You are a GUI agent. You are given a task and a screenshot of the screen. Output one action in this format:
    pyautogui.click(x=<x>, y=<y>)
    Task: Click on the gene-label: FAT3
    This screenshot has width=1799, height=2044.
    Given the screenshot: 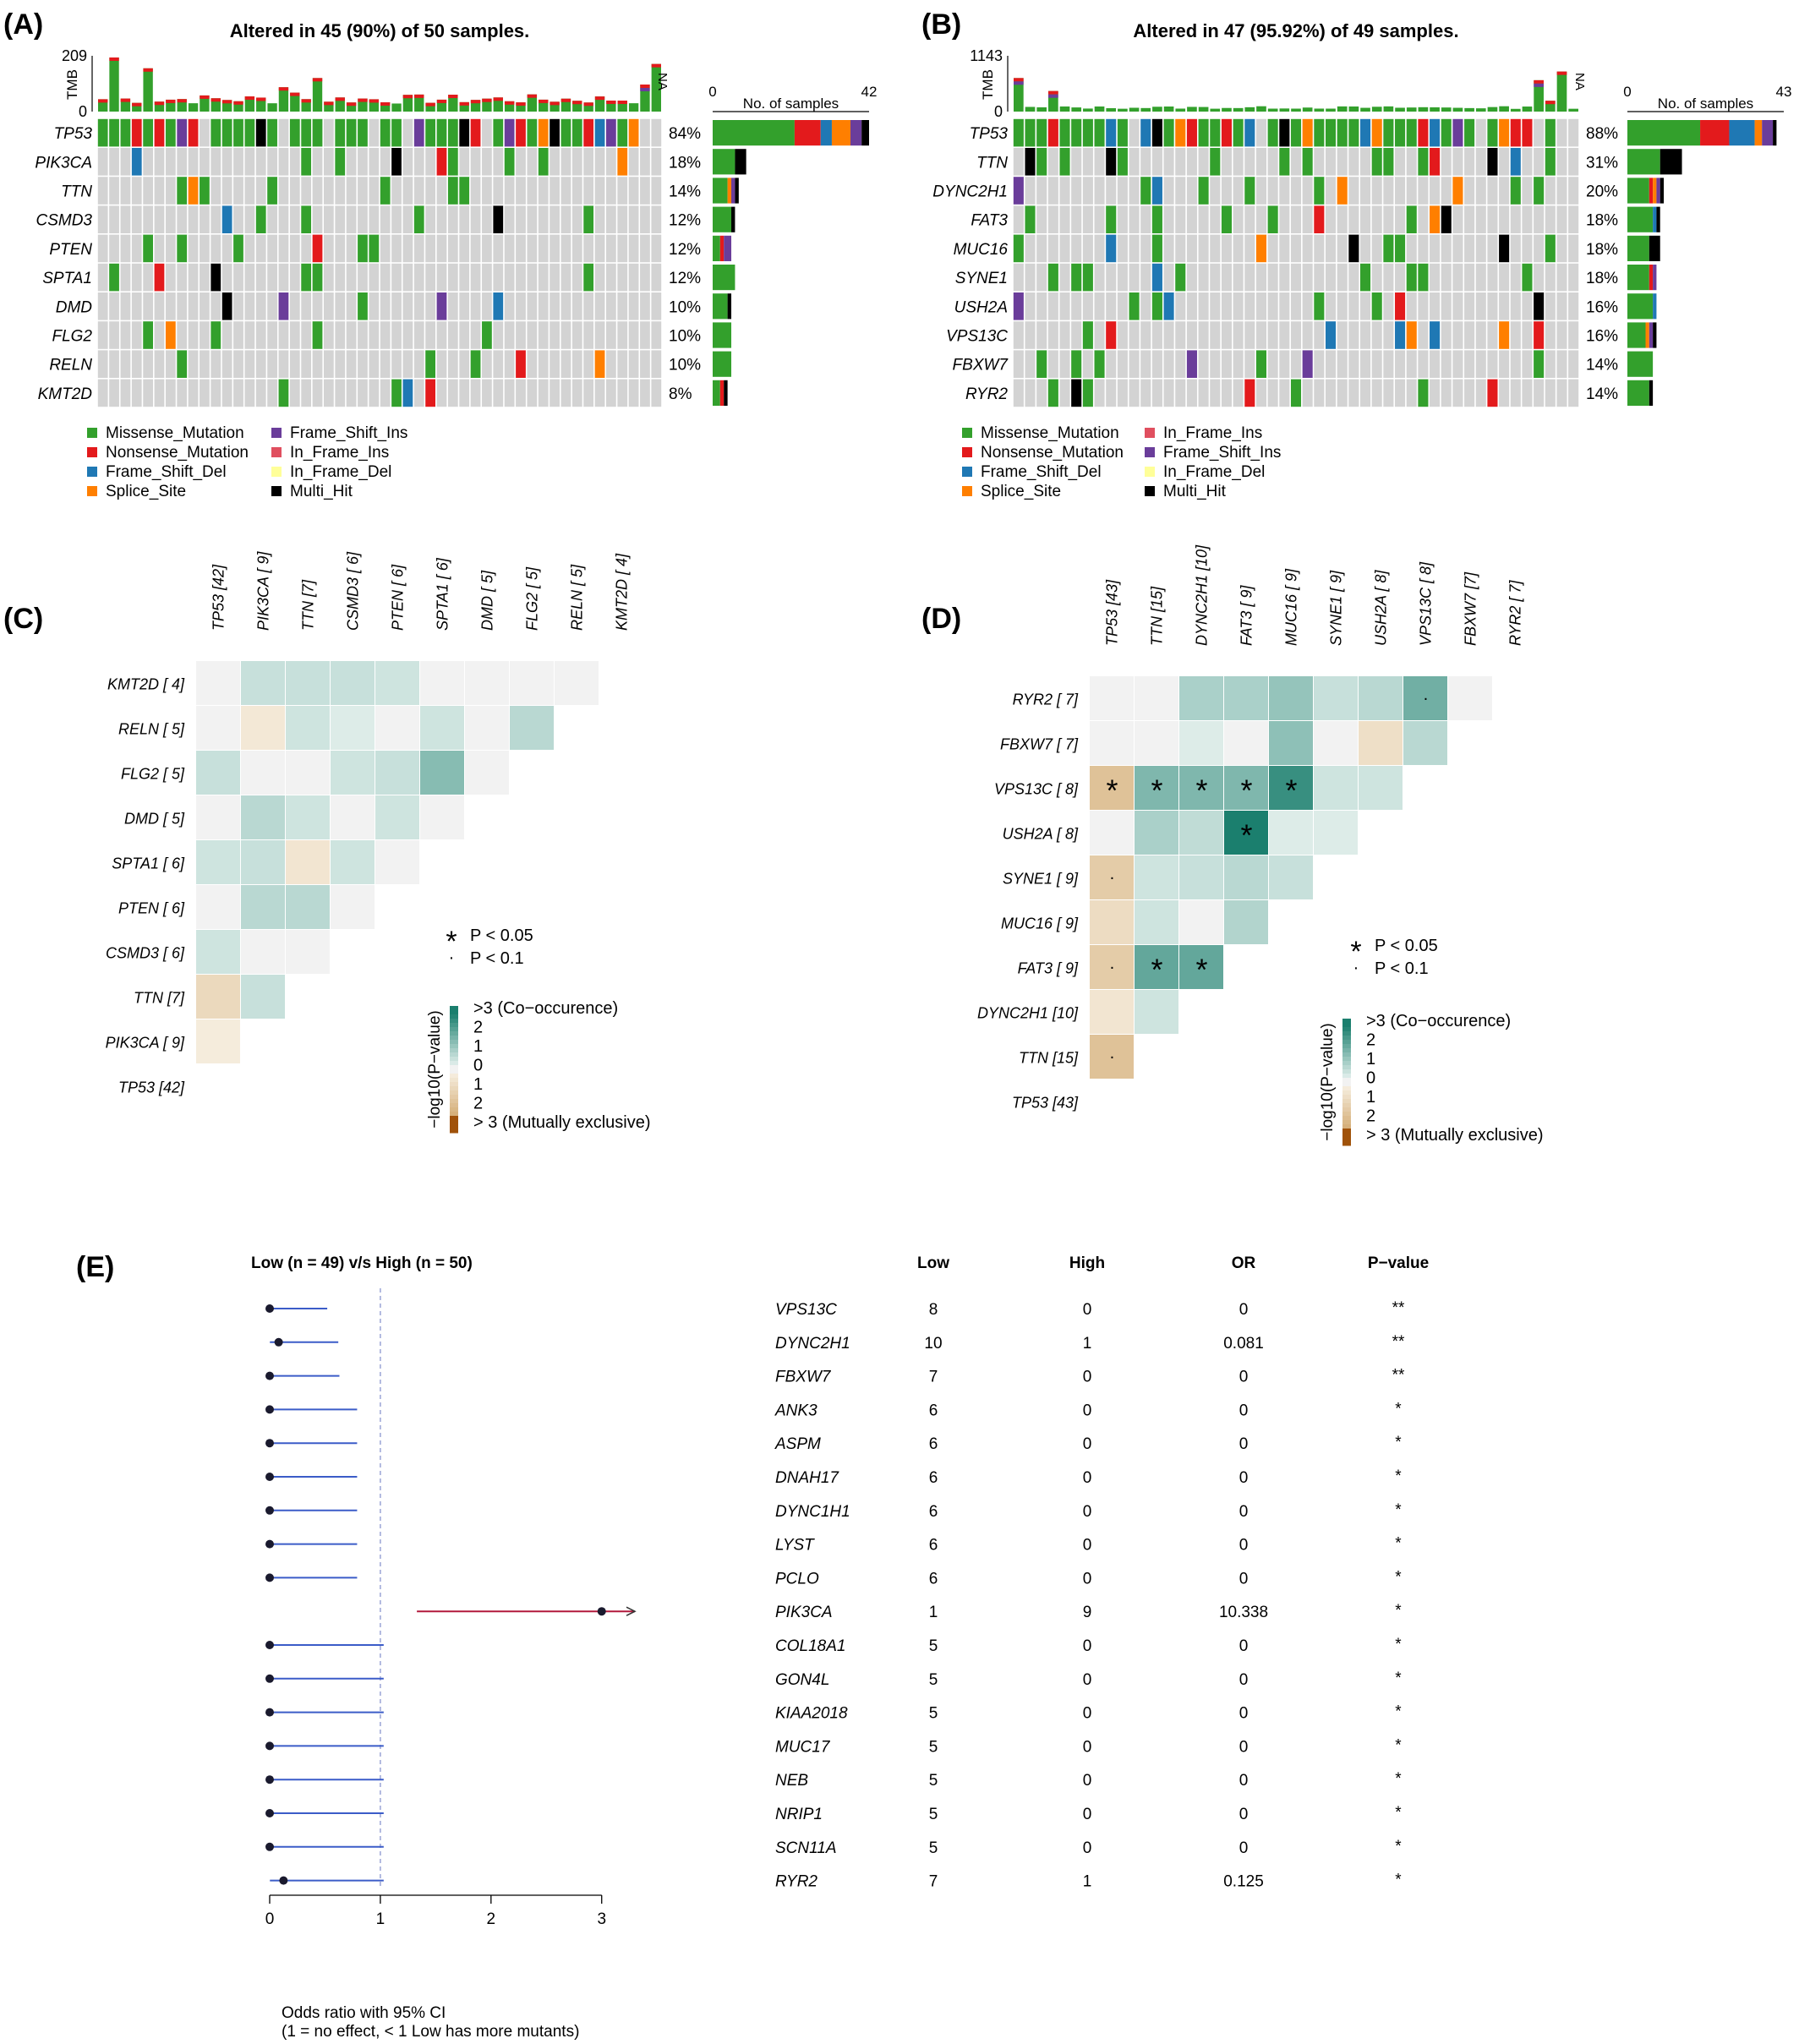 What is the action you would take?
    pyautogui.click(x=989, y=221)
    